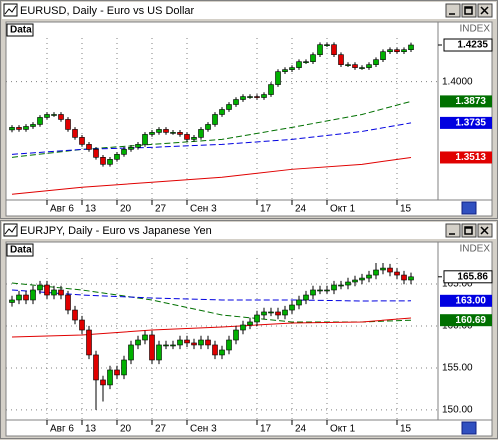 The width and height of the screenshot is (498, 440). I want to click on x-tick-label: Сен 3, so click(203, 209).